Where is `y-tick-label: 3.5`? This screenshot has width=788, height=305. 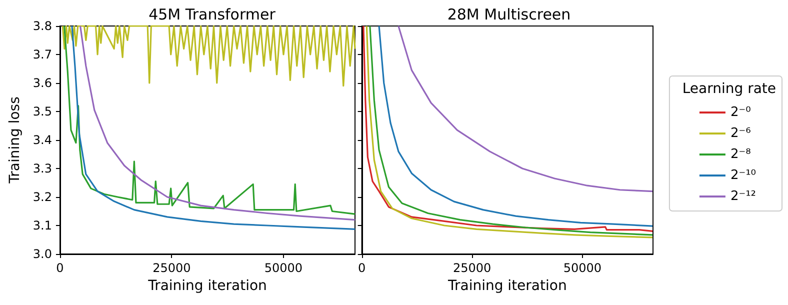
y-tick-label: 3.5 is located at coordinates (42, 111).